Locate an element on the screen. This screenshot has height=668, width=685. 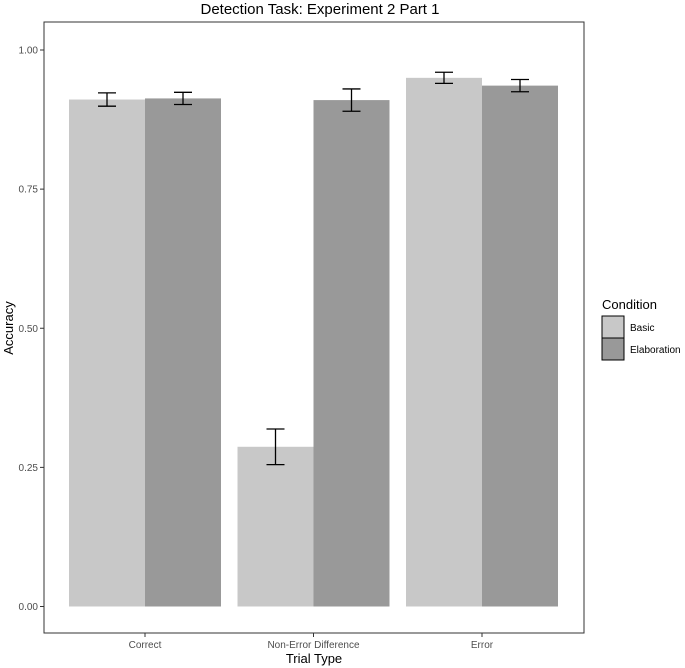
x-axis-title: Trial Type is located at coordinates (314, 658).